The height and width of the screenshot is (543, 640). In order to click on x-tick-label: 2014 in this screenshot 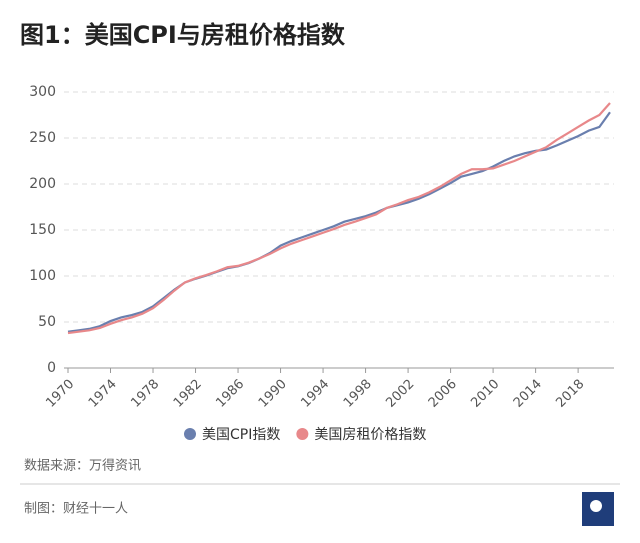, I will do `click(528, 394)`.